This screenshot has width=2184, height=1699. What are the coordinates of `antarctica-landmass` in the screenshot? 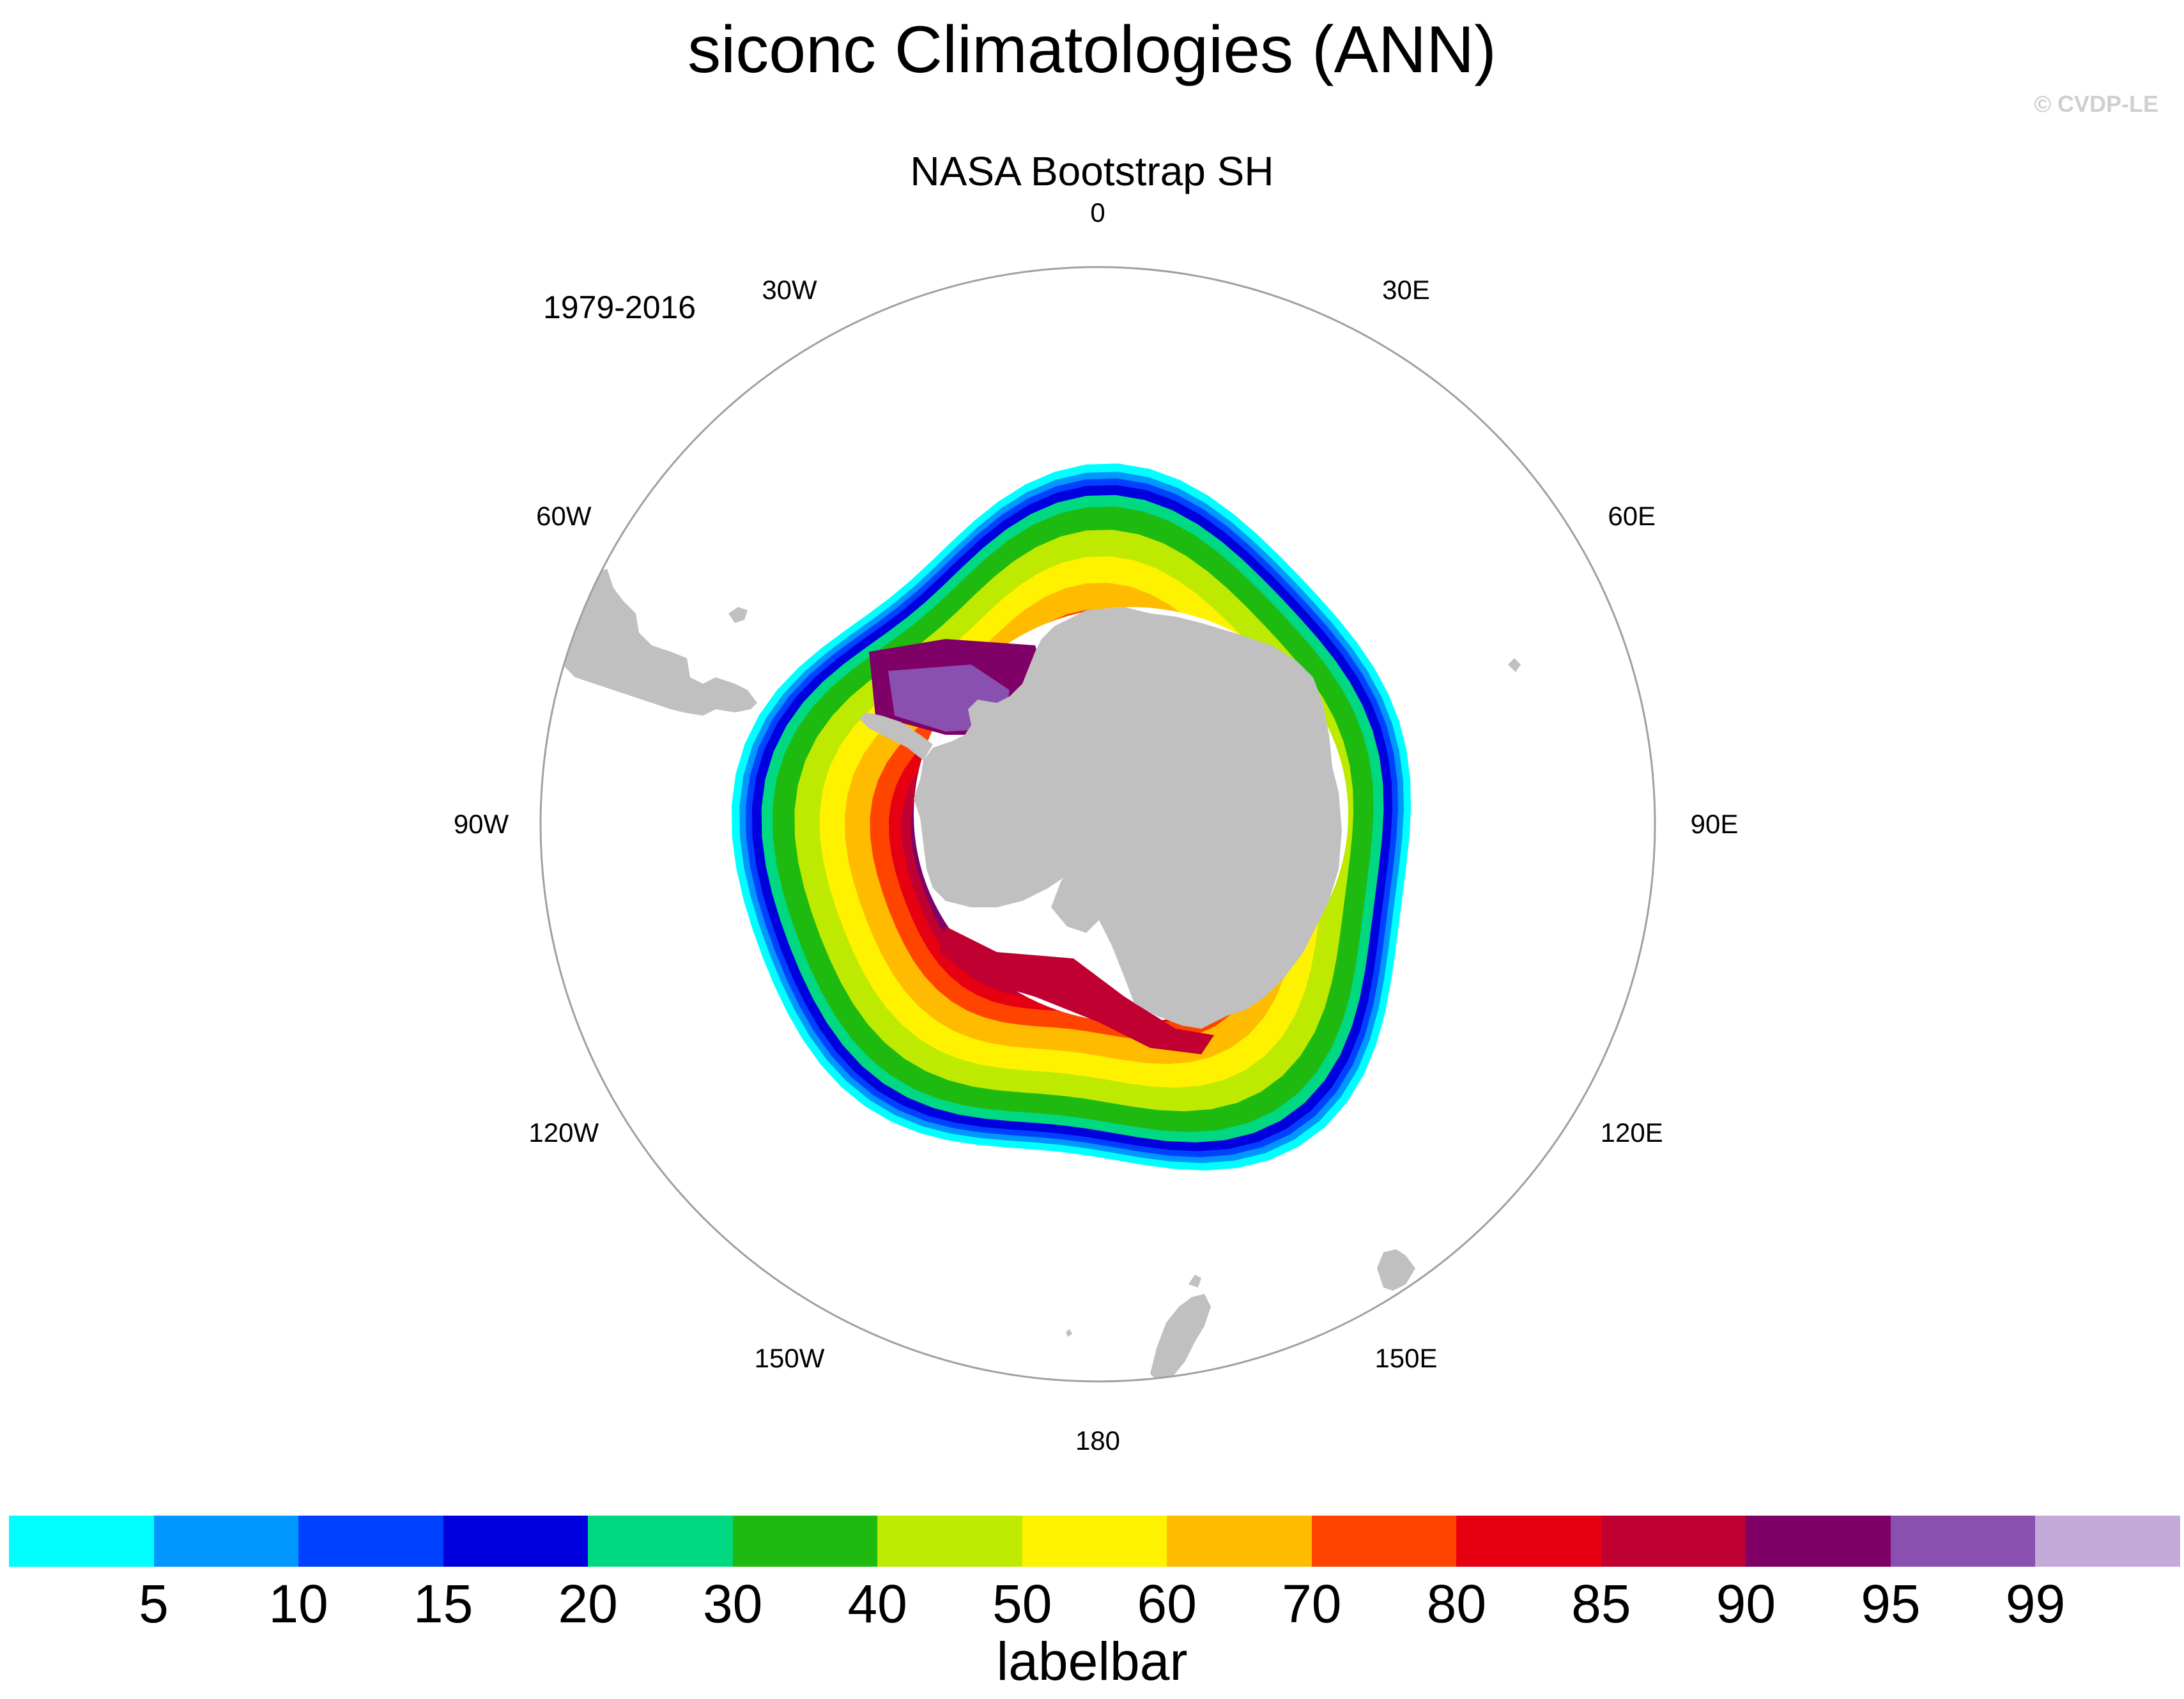 It's located at (1128, 818).